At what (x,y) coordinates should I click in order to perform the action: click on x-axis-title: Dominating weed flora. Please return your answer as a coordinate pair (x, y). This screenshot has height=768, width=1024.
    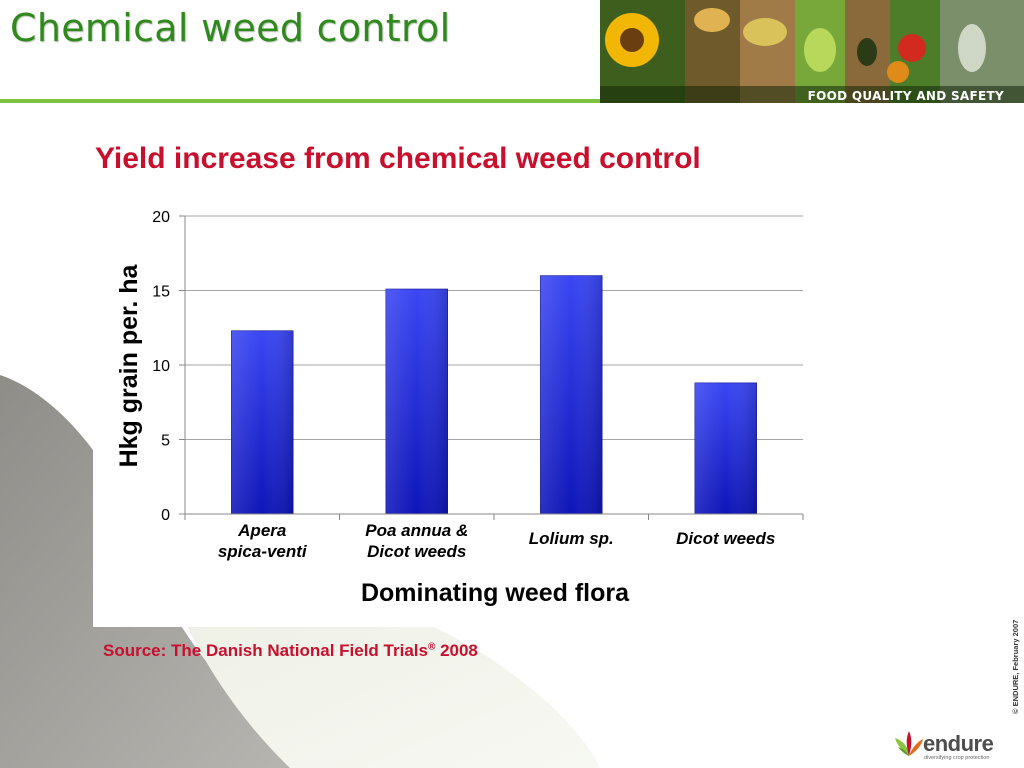
    Looking at the image, I should click on (495, 593).